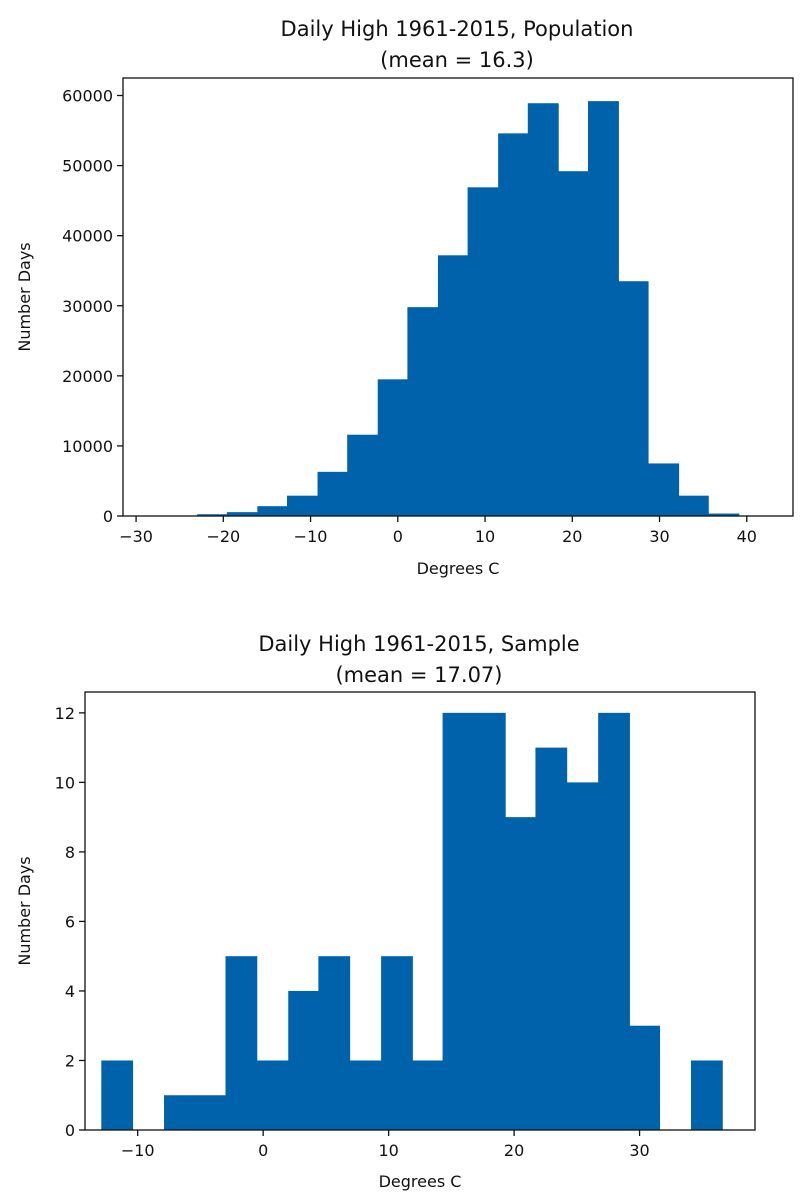 Image resolution: width=810 pixels, height=1196 pixels. I want to click on y-tick-label: 60000, so click(87, 96).